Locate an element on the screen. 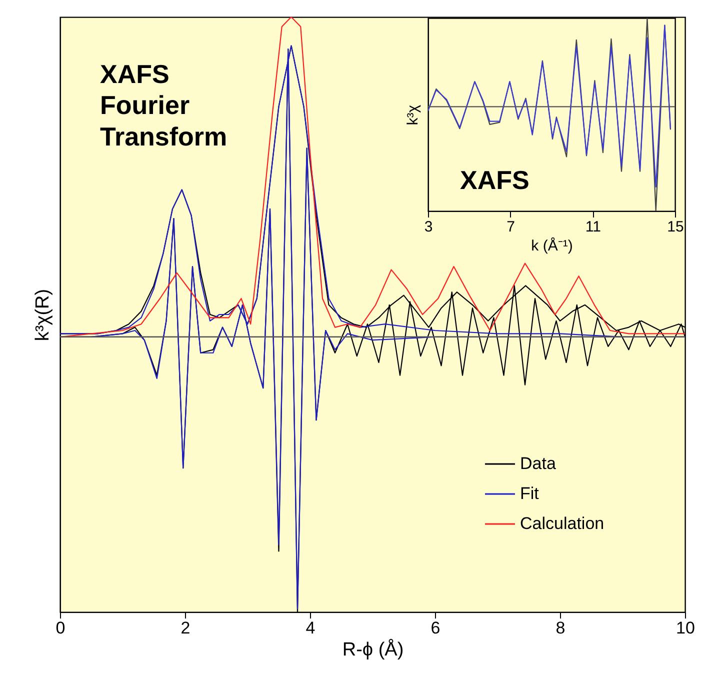 Image resolution: width=702 pixels, height=673 pixels. legend-label: Fit is located at coordinates (530, 493).